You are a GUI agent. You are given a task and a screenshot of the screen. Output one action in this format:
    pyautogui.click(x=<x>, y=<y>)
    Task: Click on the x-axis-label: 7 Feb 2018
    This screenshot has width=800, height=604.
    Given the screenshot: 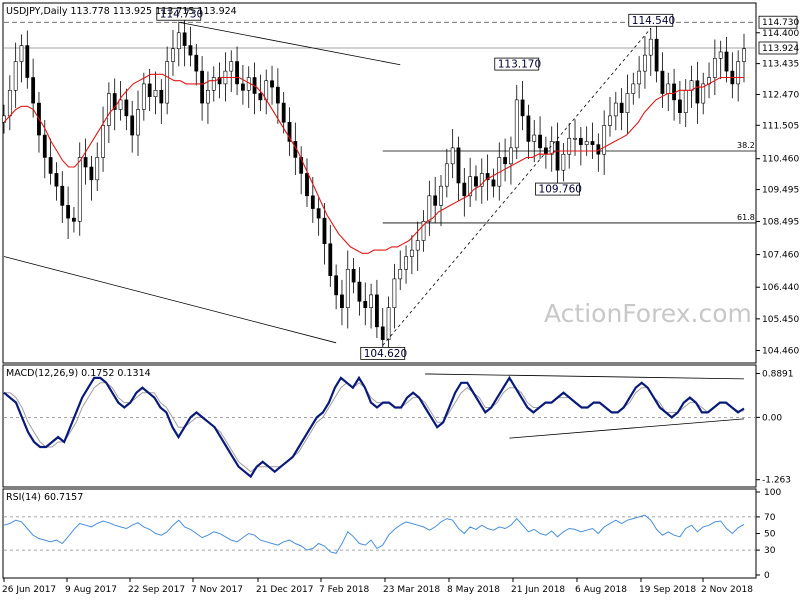 What is the action you would take?
    pyautogui.click(x=344, y=590)
    